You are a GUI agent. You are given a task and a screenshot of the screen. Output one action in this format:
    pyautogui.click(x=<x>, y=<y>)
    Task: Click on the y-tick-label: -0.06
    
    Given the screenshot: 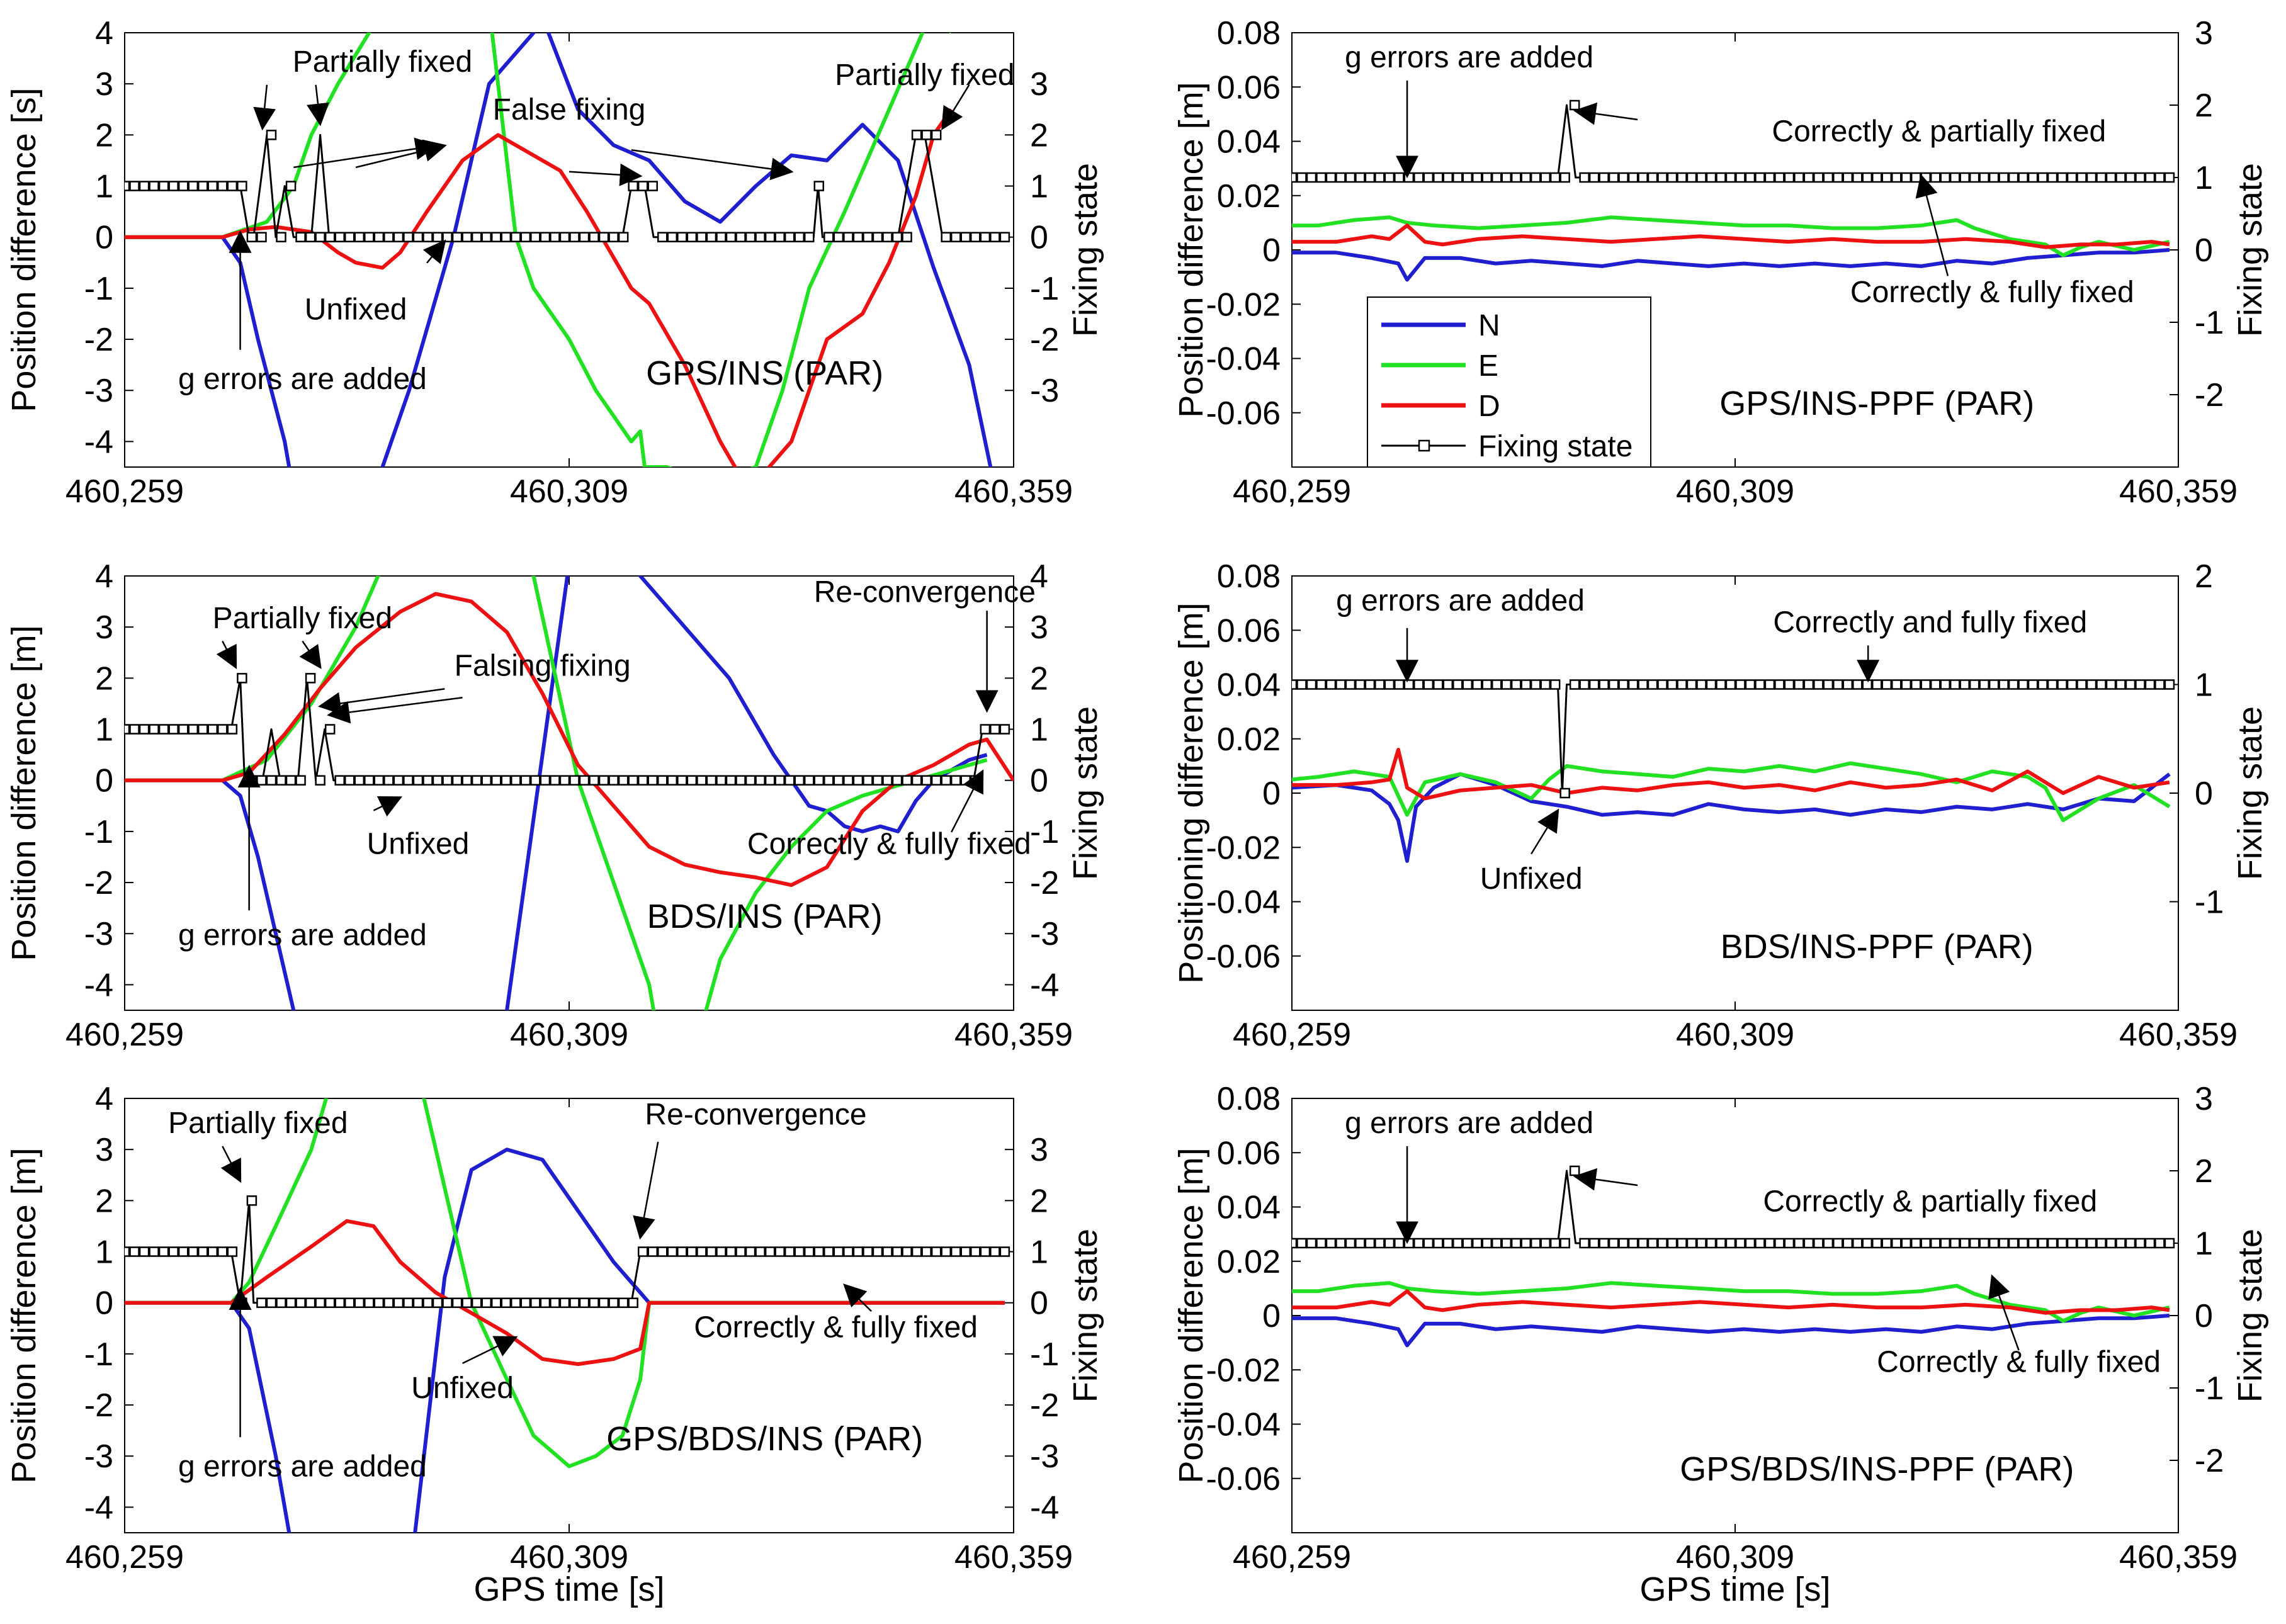 What is the action you would take?
    pyautogui.click(x=1243, y=413)
    